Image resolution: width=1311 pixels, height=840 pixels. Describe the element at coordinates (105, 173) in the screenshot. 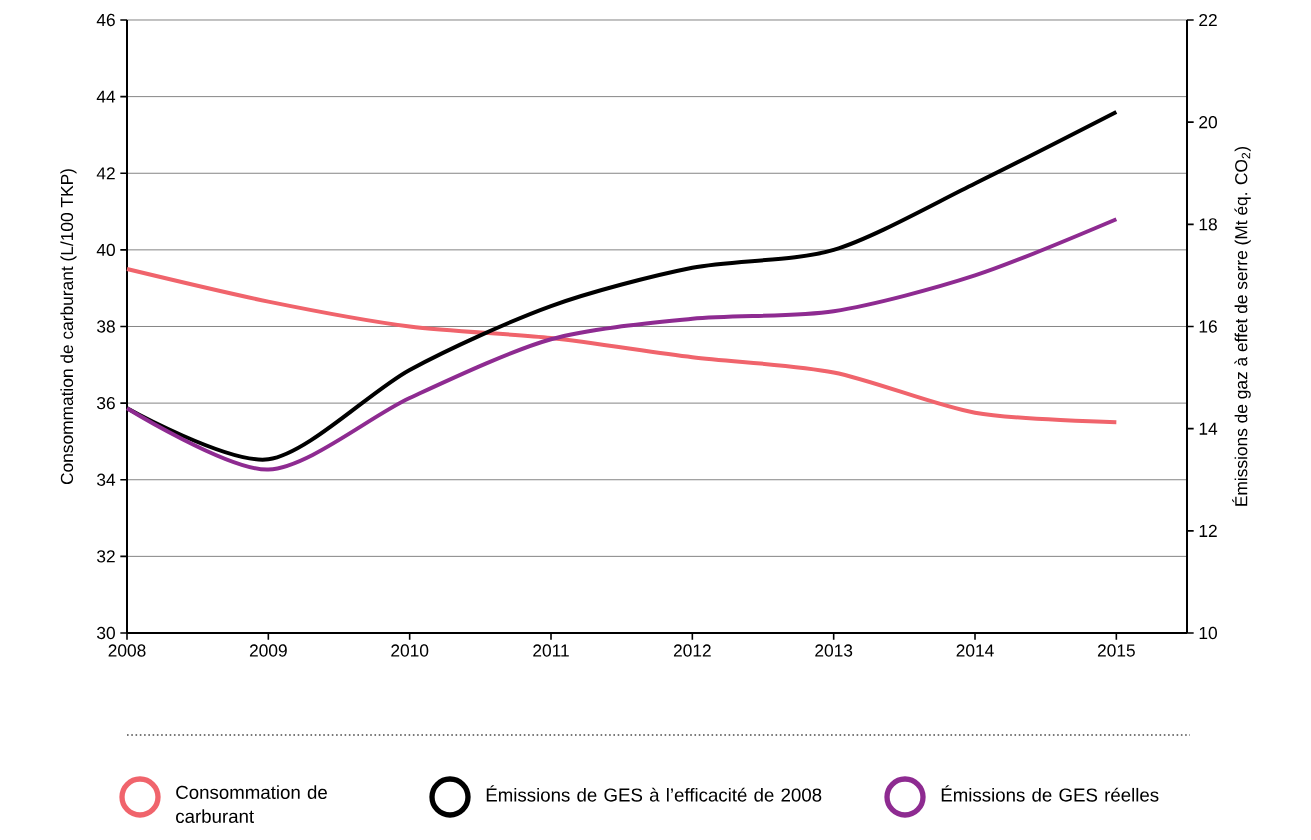

I see `y-tick-label: 42` at that location.